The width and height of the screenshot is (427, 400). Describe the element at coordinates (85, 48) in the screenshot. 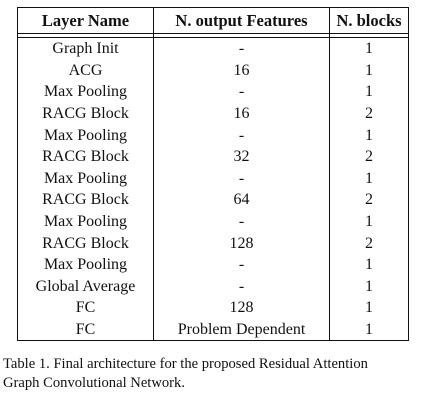

I see `cell-layer-name: Graph Init` at that location.